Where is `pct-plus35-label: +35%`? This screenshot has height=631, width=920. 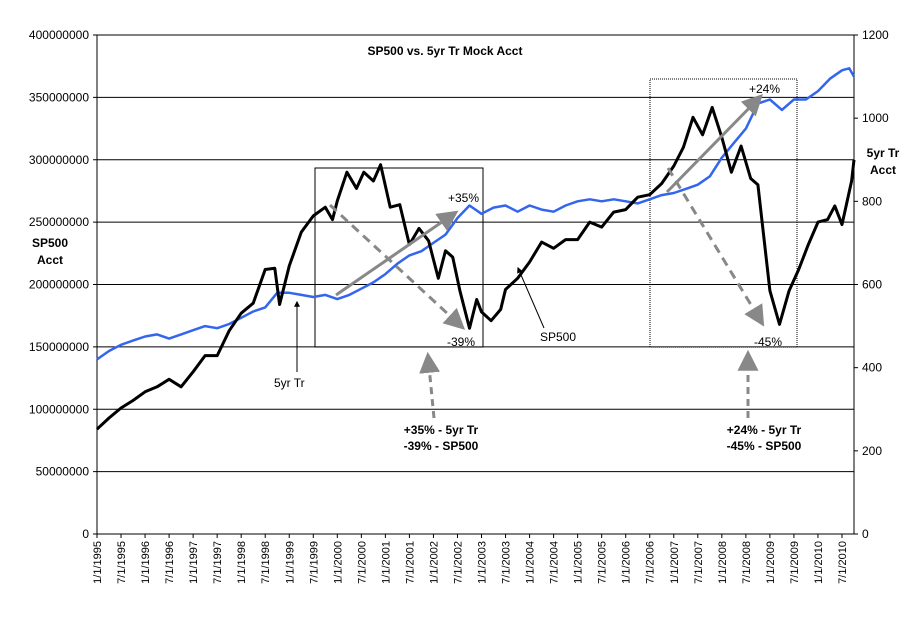
pct-plus35-label: +35% is located at coordinates (463, 198).